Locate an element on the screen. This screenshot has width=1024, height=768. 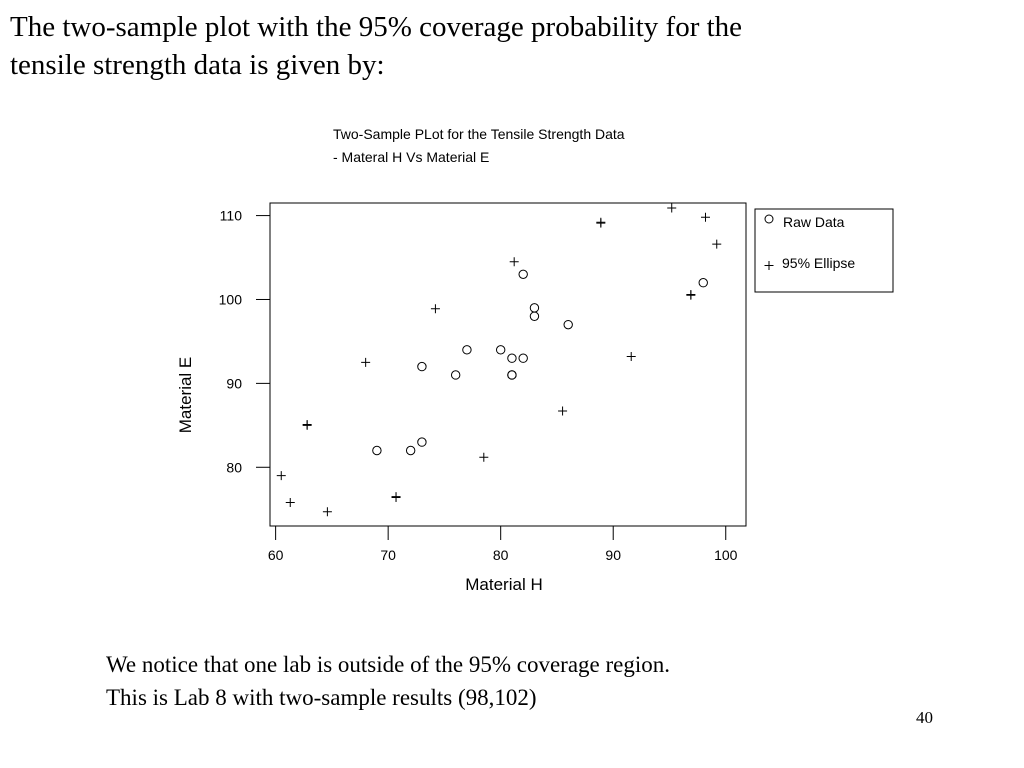
x-tick-label-80: 80 is located at coordinates (501, 555).